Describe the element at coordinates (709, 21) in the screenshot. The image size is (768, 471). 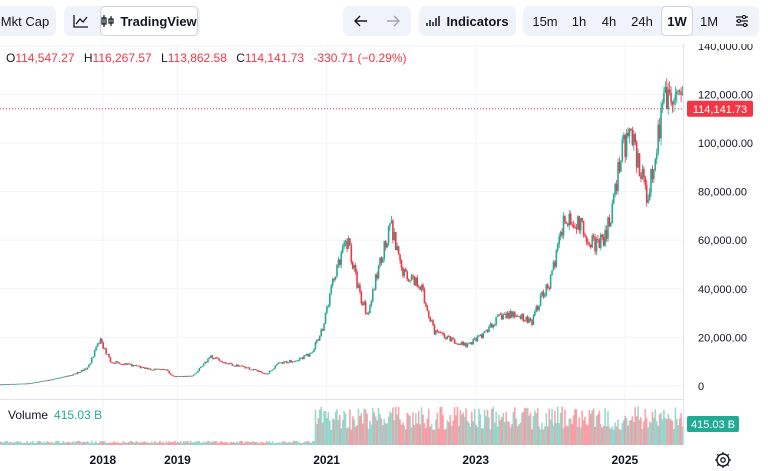
I see `timeframe-1m-button: 1M` at that location.